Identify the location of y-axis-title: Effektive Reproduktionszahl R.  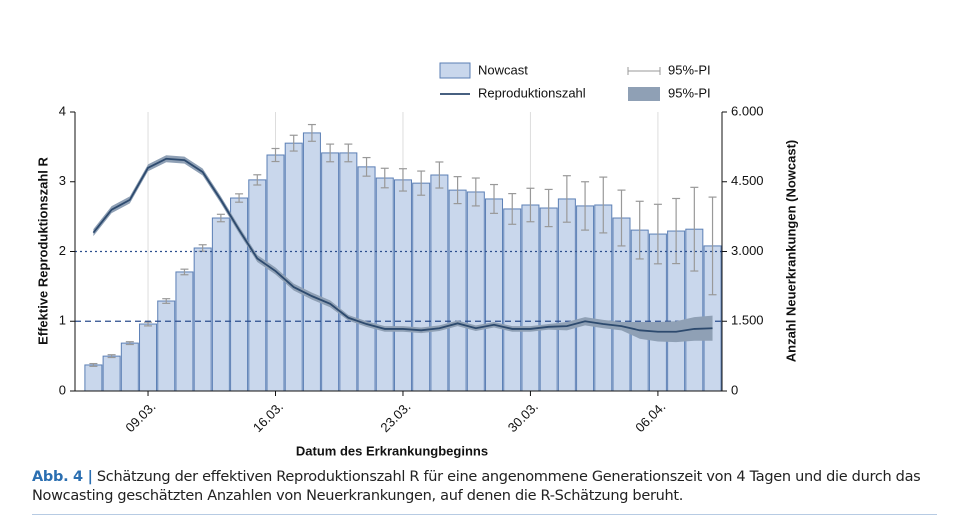
(42, 250).